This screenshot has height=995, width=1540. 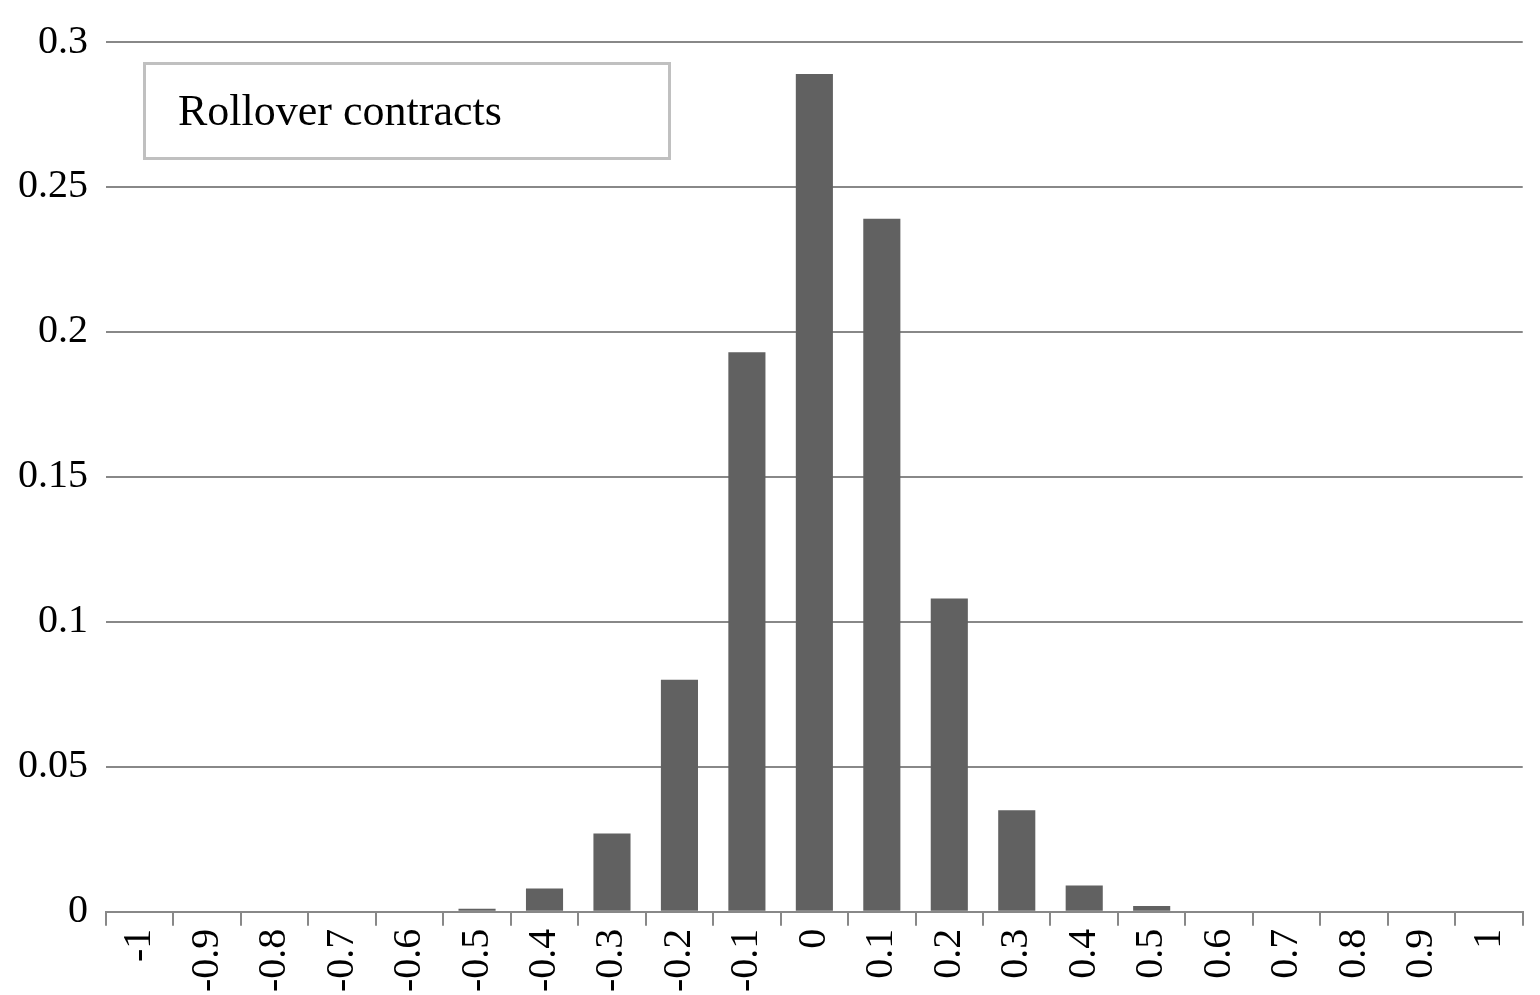 What do you see at coordinates (744, 960) in the screenshot?
I see `x-tick-label: -0.1` at bounding box center [744, 960].